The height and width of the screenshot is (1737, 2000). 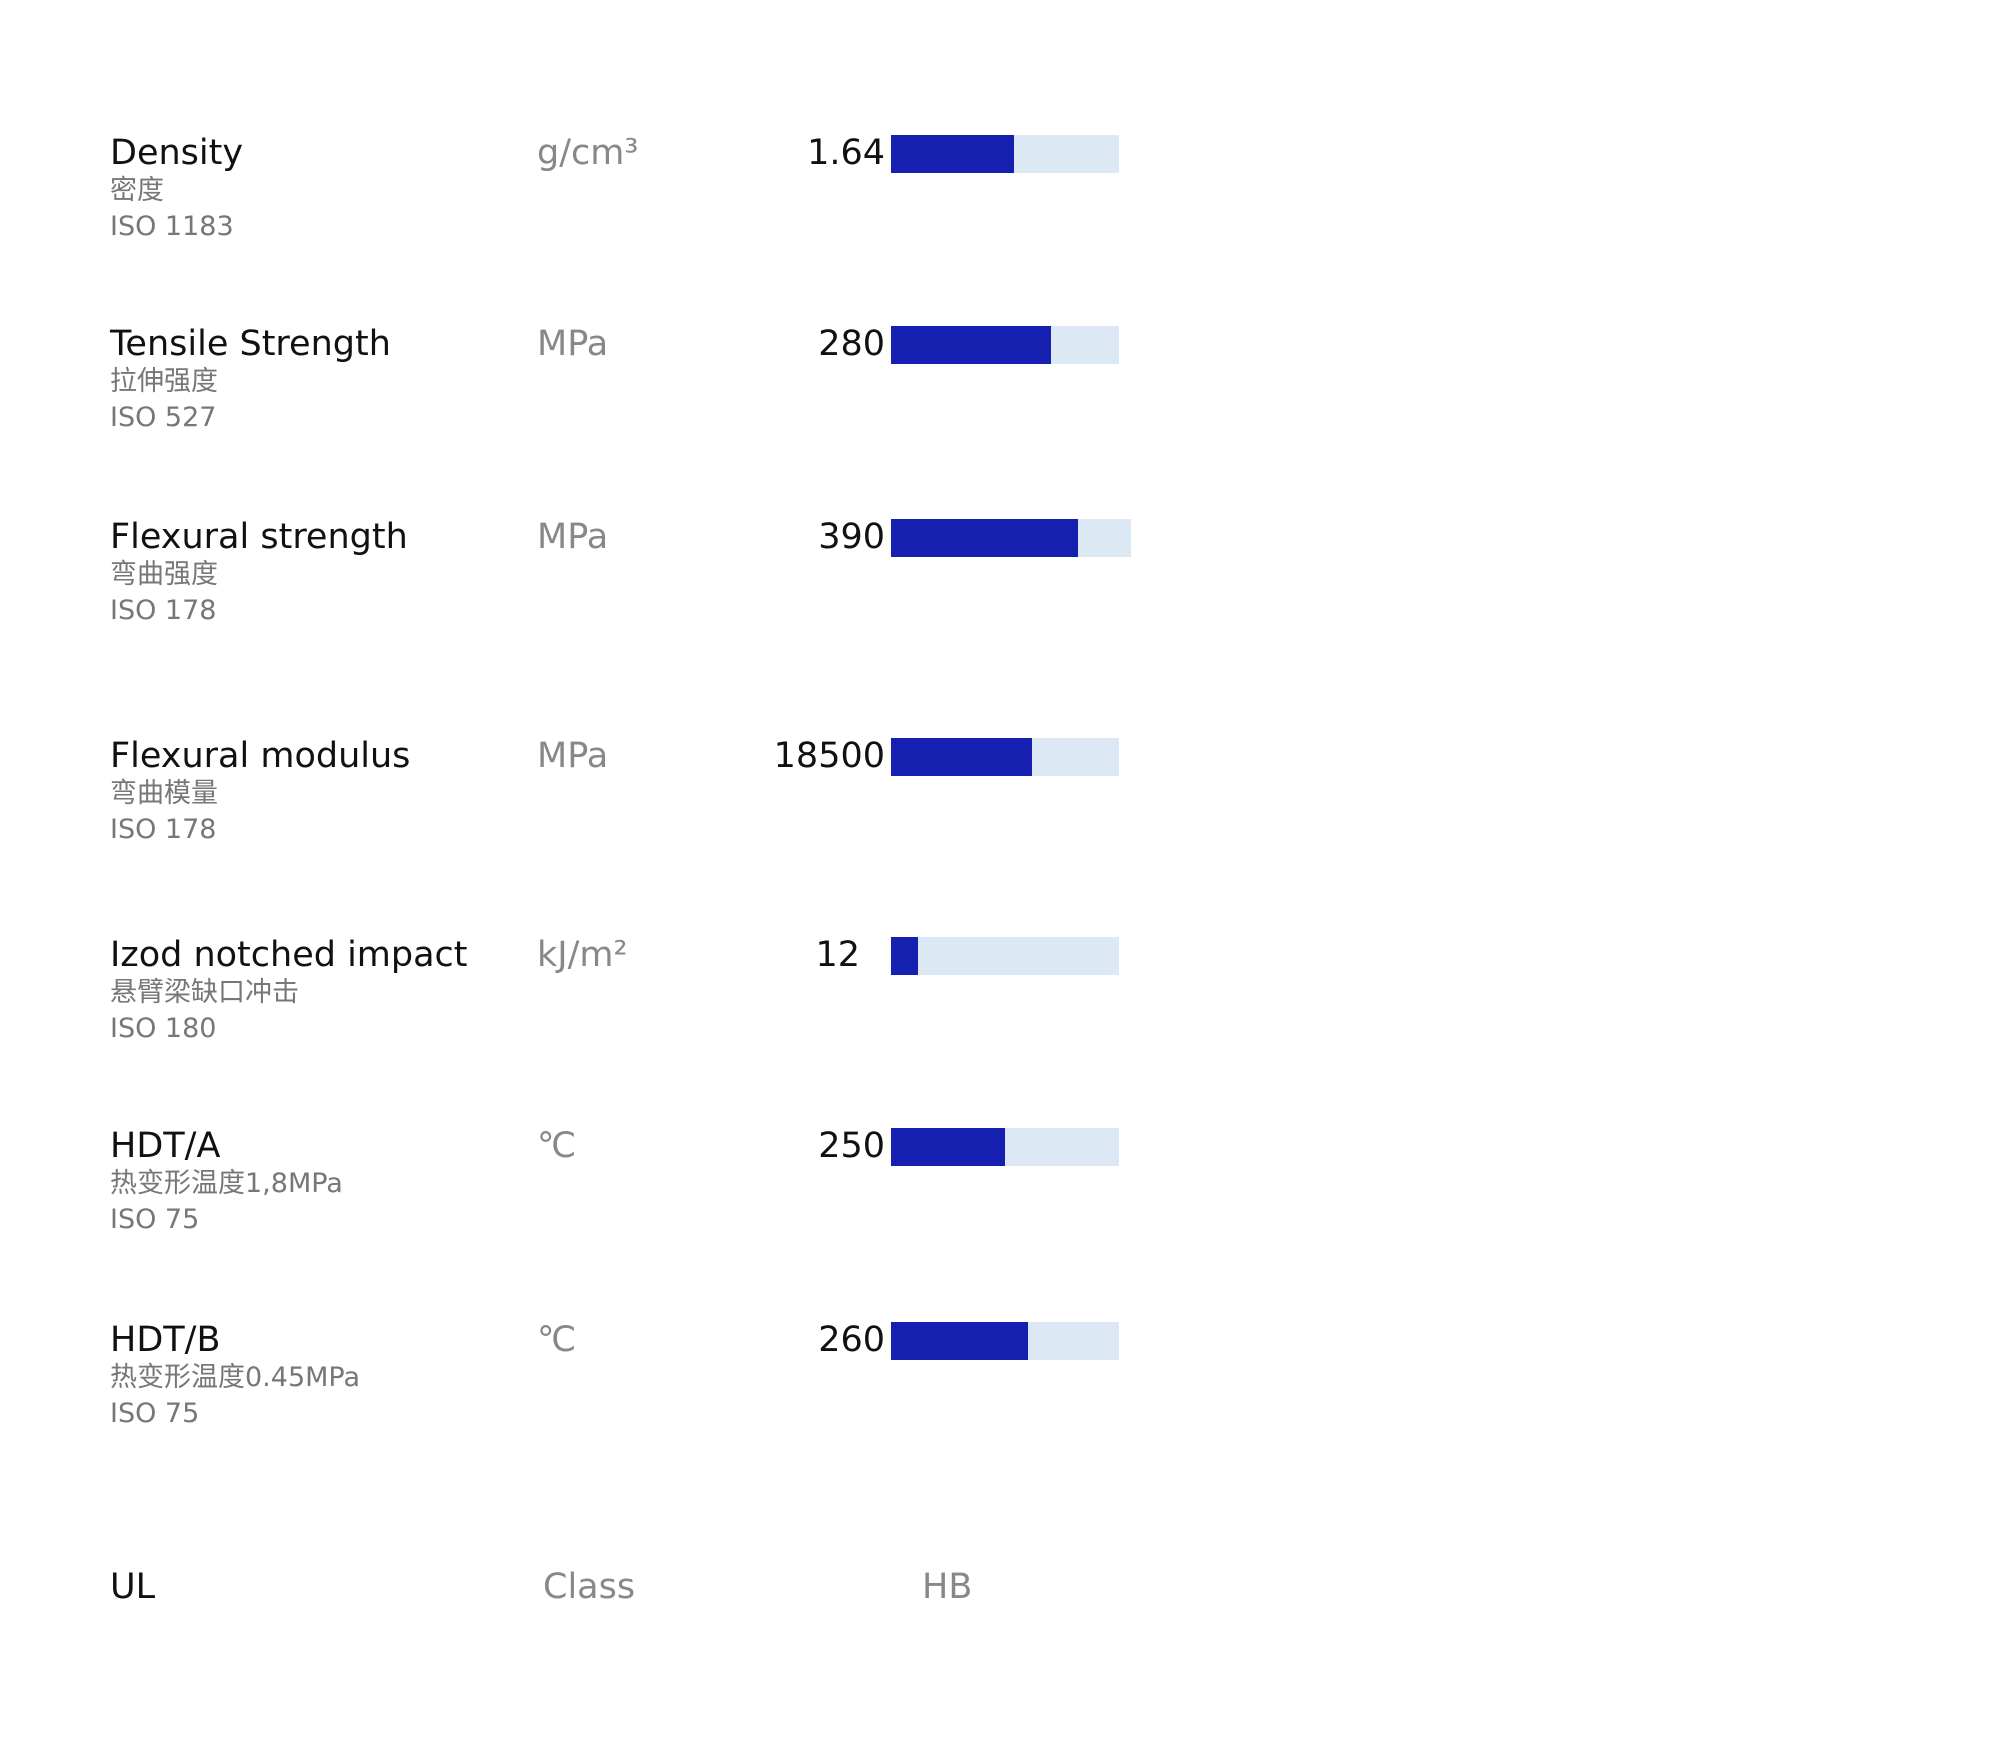 What do you see at coordinates (837, 955) in the screenshot?
I see `value: 12` at bounding box center [837, 955].